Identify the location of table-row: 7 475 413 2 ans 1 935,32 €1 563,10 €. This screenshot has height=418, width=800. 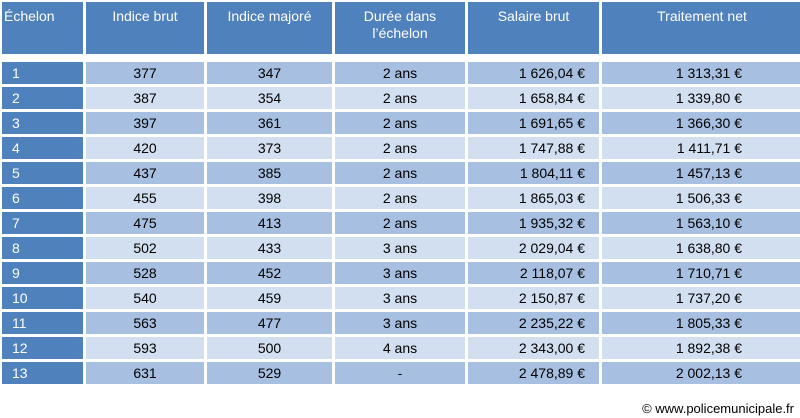
(401, 223).